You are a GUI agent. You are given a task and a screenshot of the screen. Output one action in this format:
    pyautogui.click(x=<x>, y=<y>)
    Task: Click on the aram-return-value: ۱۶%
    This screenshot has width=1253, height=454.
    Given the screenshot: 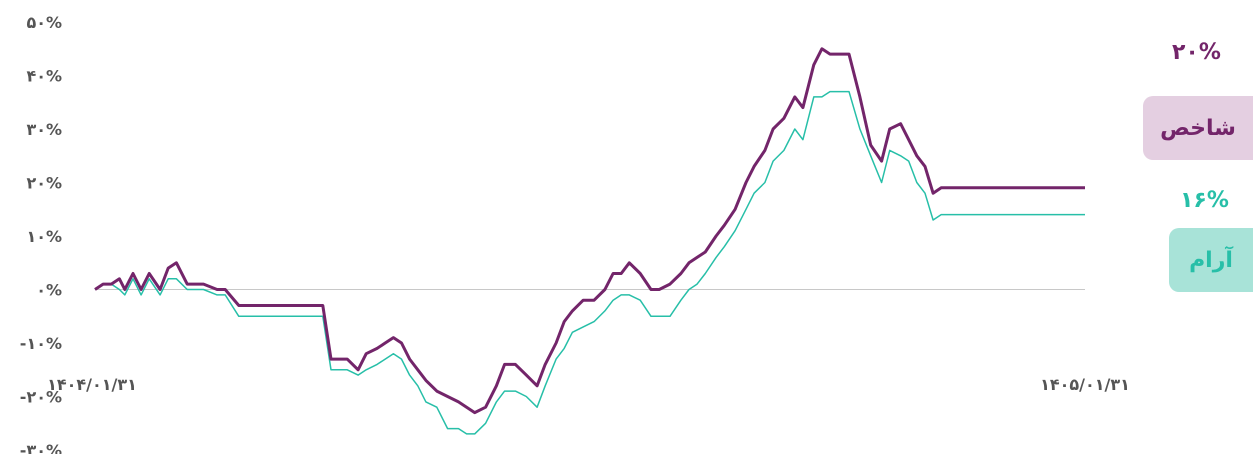 What is the action you would take?
    pyautogui.click(x=1204, y=200)
    